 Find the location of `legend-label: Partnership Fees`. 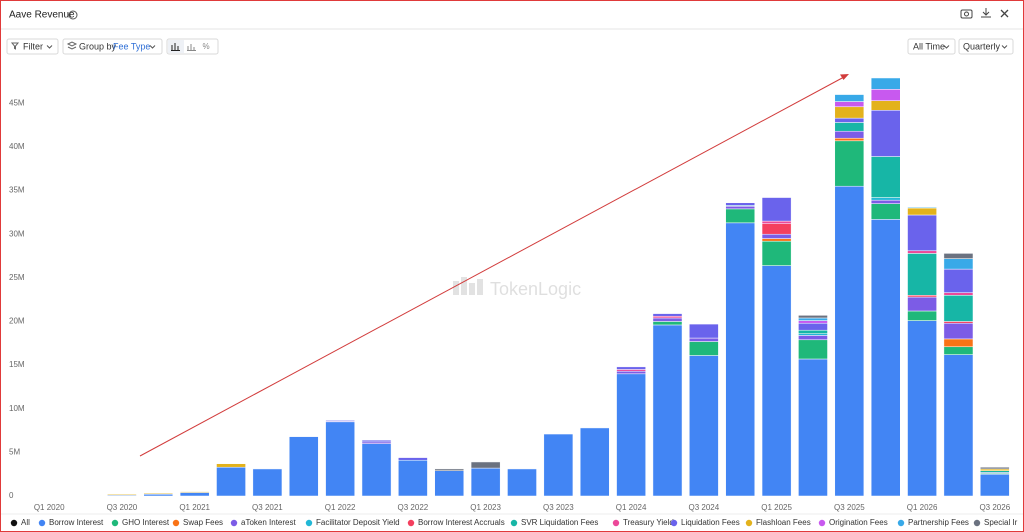

legend-label: Partnership Fees is located at coordinates (938, 522).